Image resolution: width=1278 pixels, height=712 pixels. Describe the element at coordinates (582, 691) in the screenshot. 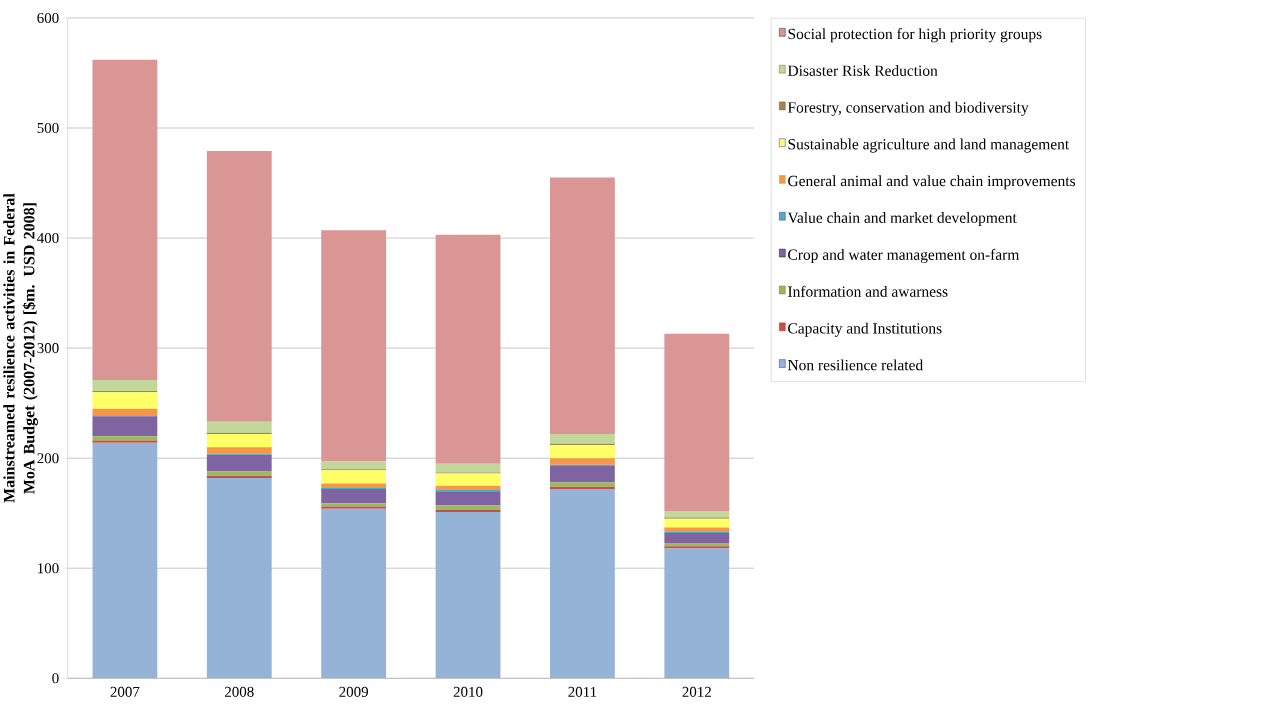

I see `x-tick-label: 2011` at that location.